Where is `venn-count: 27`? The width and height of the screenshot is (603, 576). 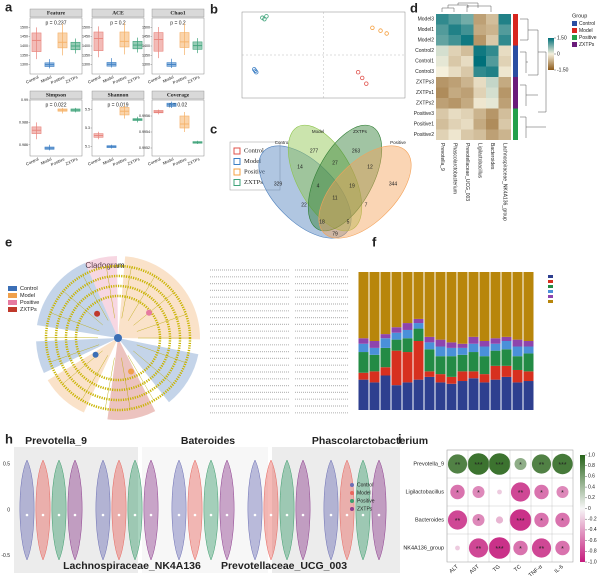 venn-count: 27 is located at coordinates (335, 163).